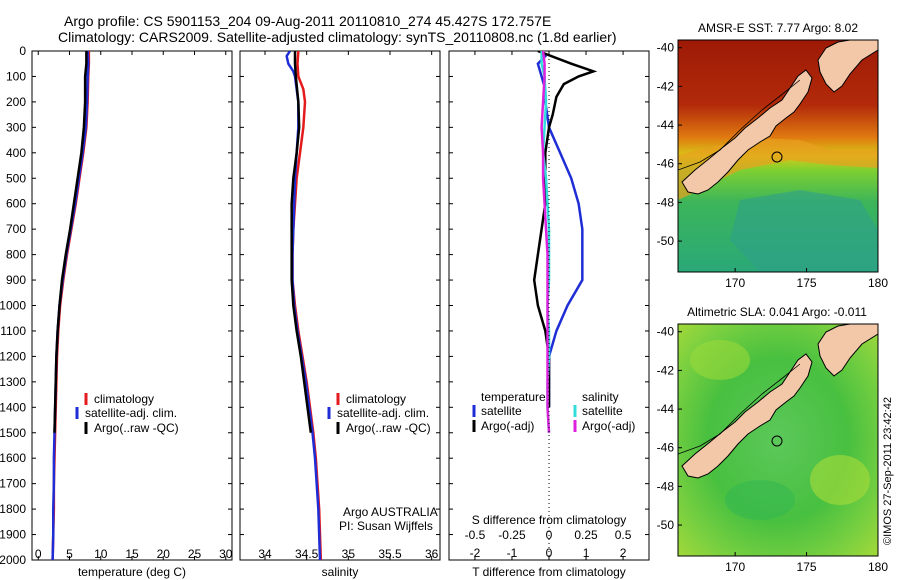 This screenshot has height=580, width=900. Describe the element at coordinates (778, 28) in the screenshot. I see `sst-map-title: AMSR-E SST: 7.77 Argo: 8.02` at that location.